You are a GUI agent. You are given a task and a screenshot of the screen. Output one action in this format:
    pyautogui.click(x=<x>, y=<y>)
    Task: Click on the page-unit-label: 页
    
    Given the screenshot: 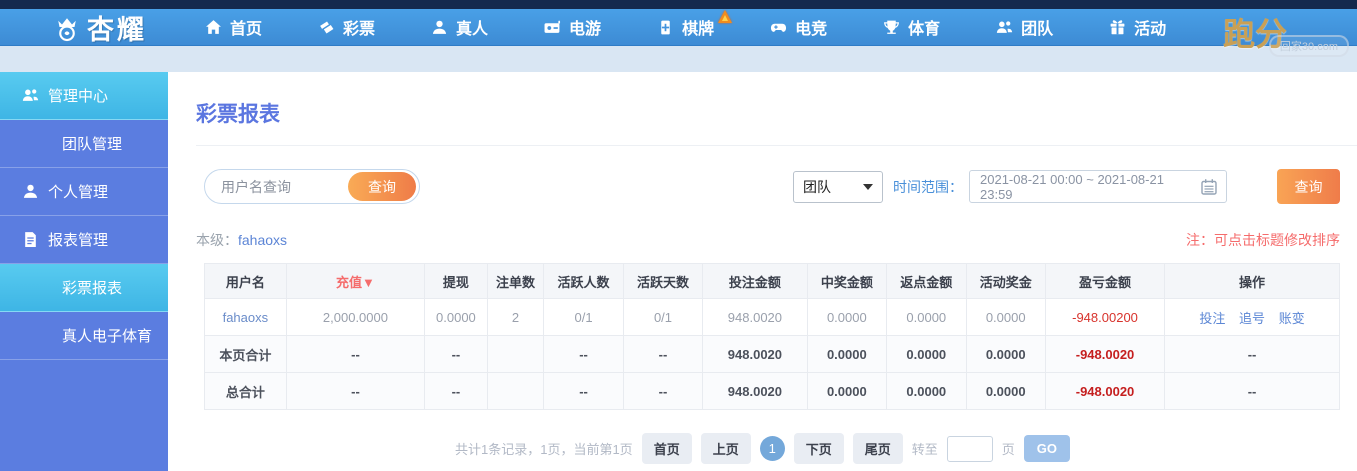 What is the action you would take?
    pyautogui.click(x=1008, y=449)
    